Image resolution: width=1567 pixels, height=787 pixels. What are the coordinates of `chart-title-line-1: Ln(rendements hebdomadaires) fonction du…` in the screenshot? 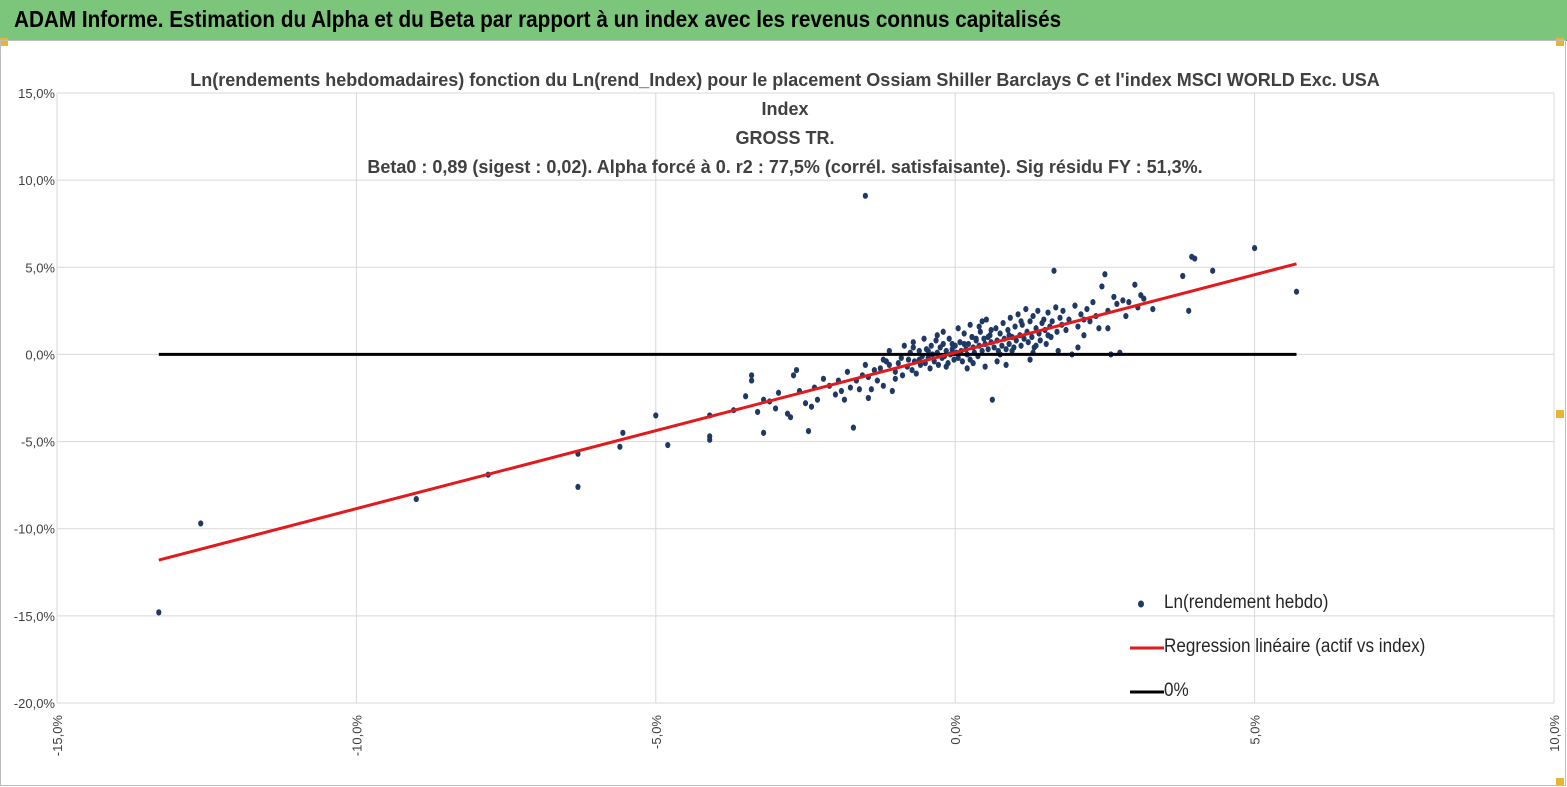 It's located at (785, 94).